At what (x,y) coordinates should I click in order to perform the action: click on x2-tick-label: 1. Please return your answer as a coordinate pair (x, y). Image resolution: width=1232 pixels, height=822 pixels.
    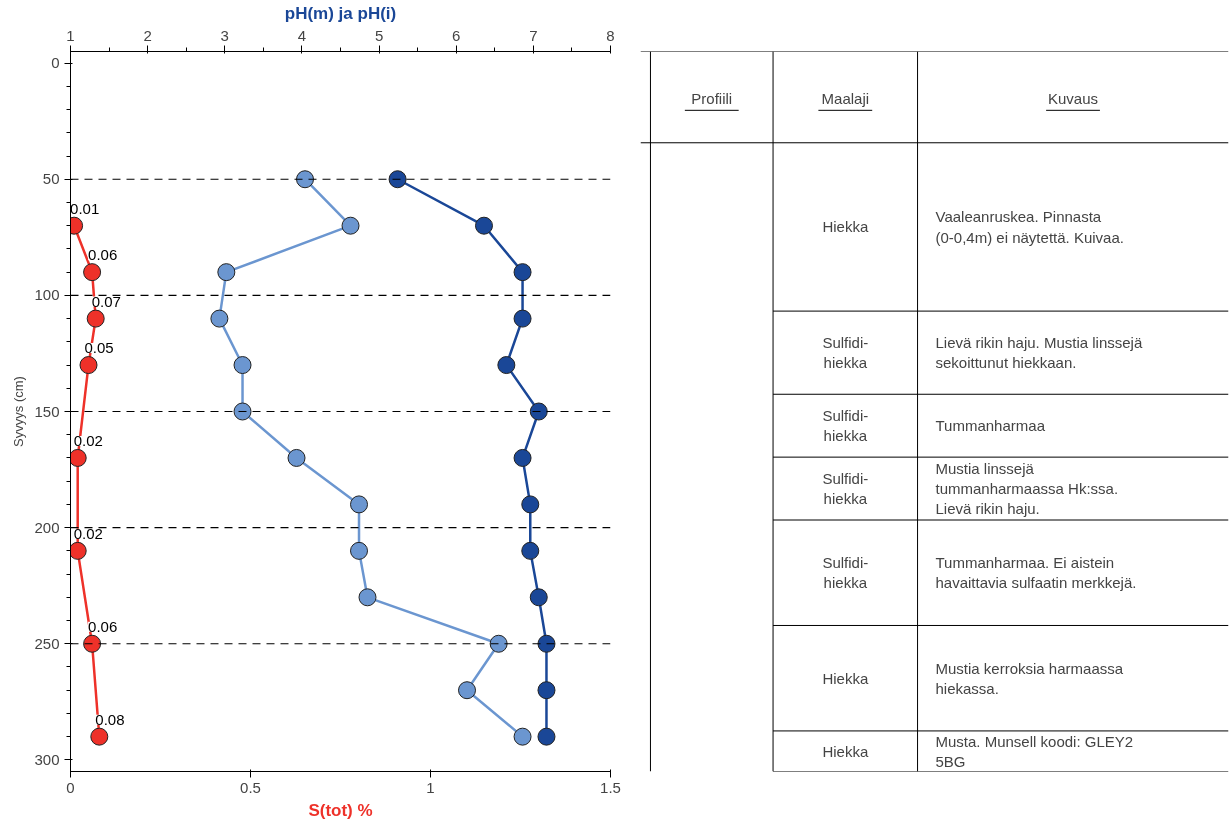
    Looking at the image, I should click on (70, 35).